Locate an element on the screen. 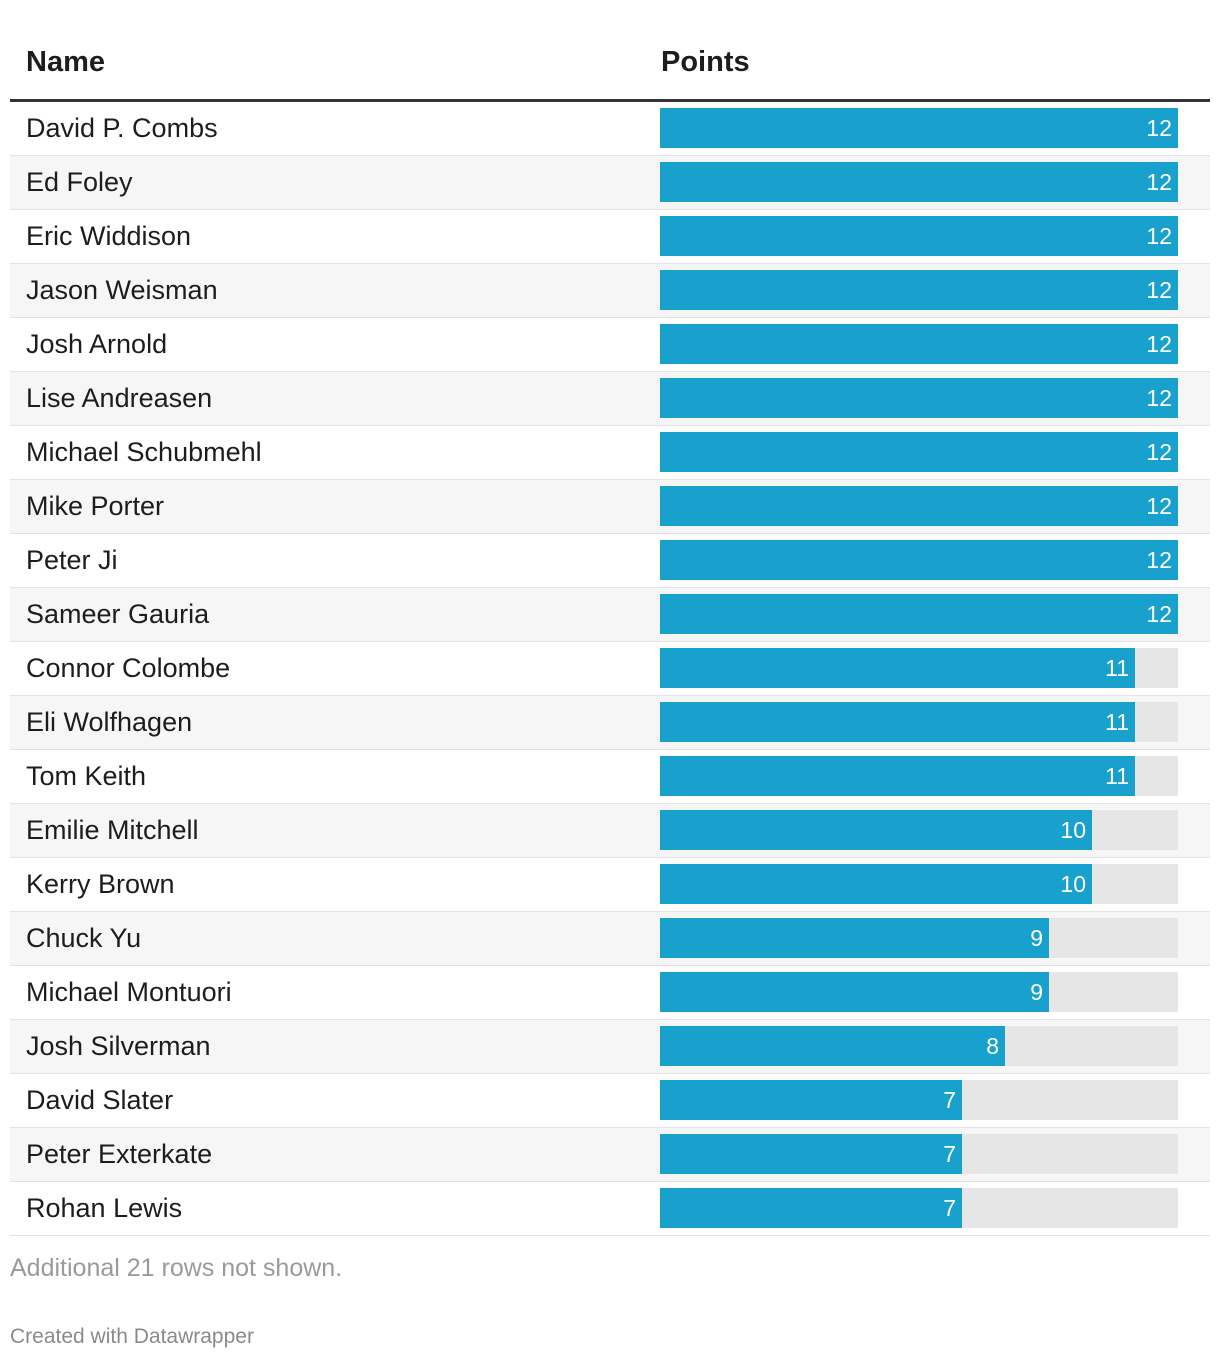 The image size is (1220, 1360). table-row: Peter Exterkate 7 is located at coordinates (610, 1155).